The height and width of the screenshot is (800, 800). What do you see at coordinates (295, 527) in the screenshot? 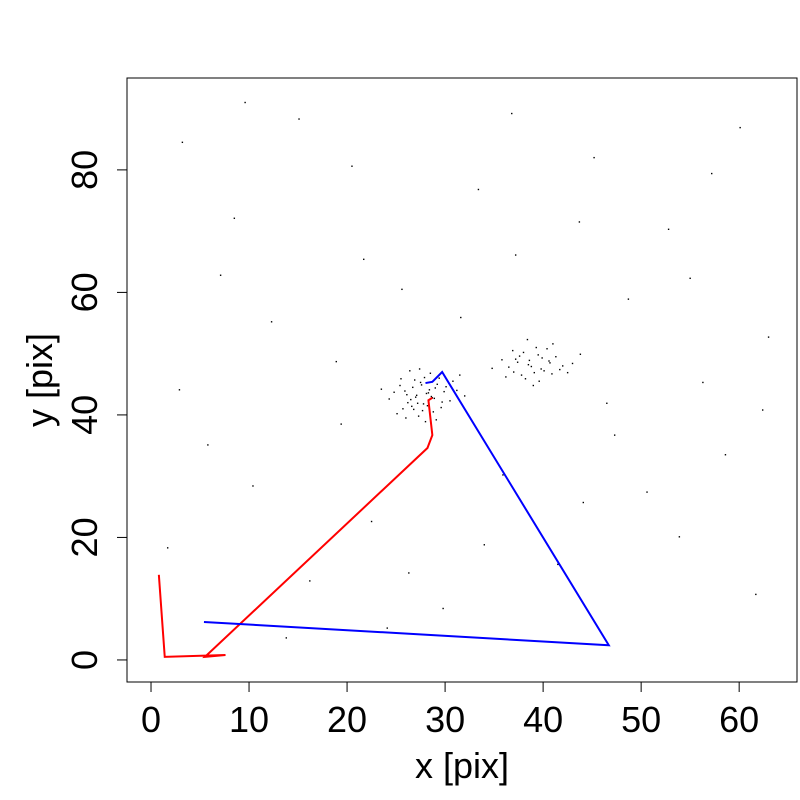
I see `track-line` at bounding box center [295, 527].